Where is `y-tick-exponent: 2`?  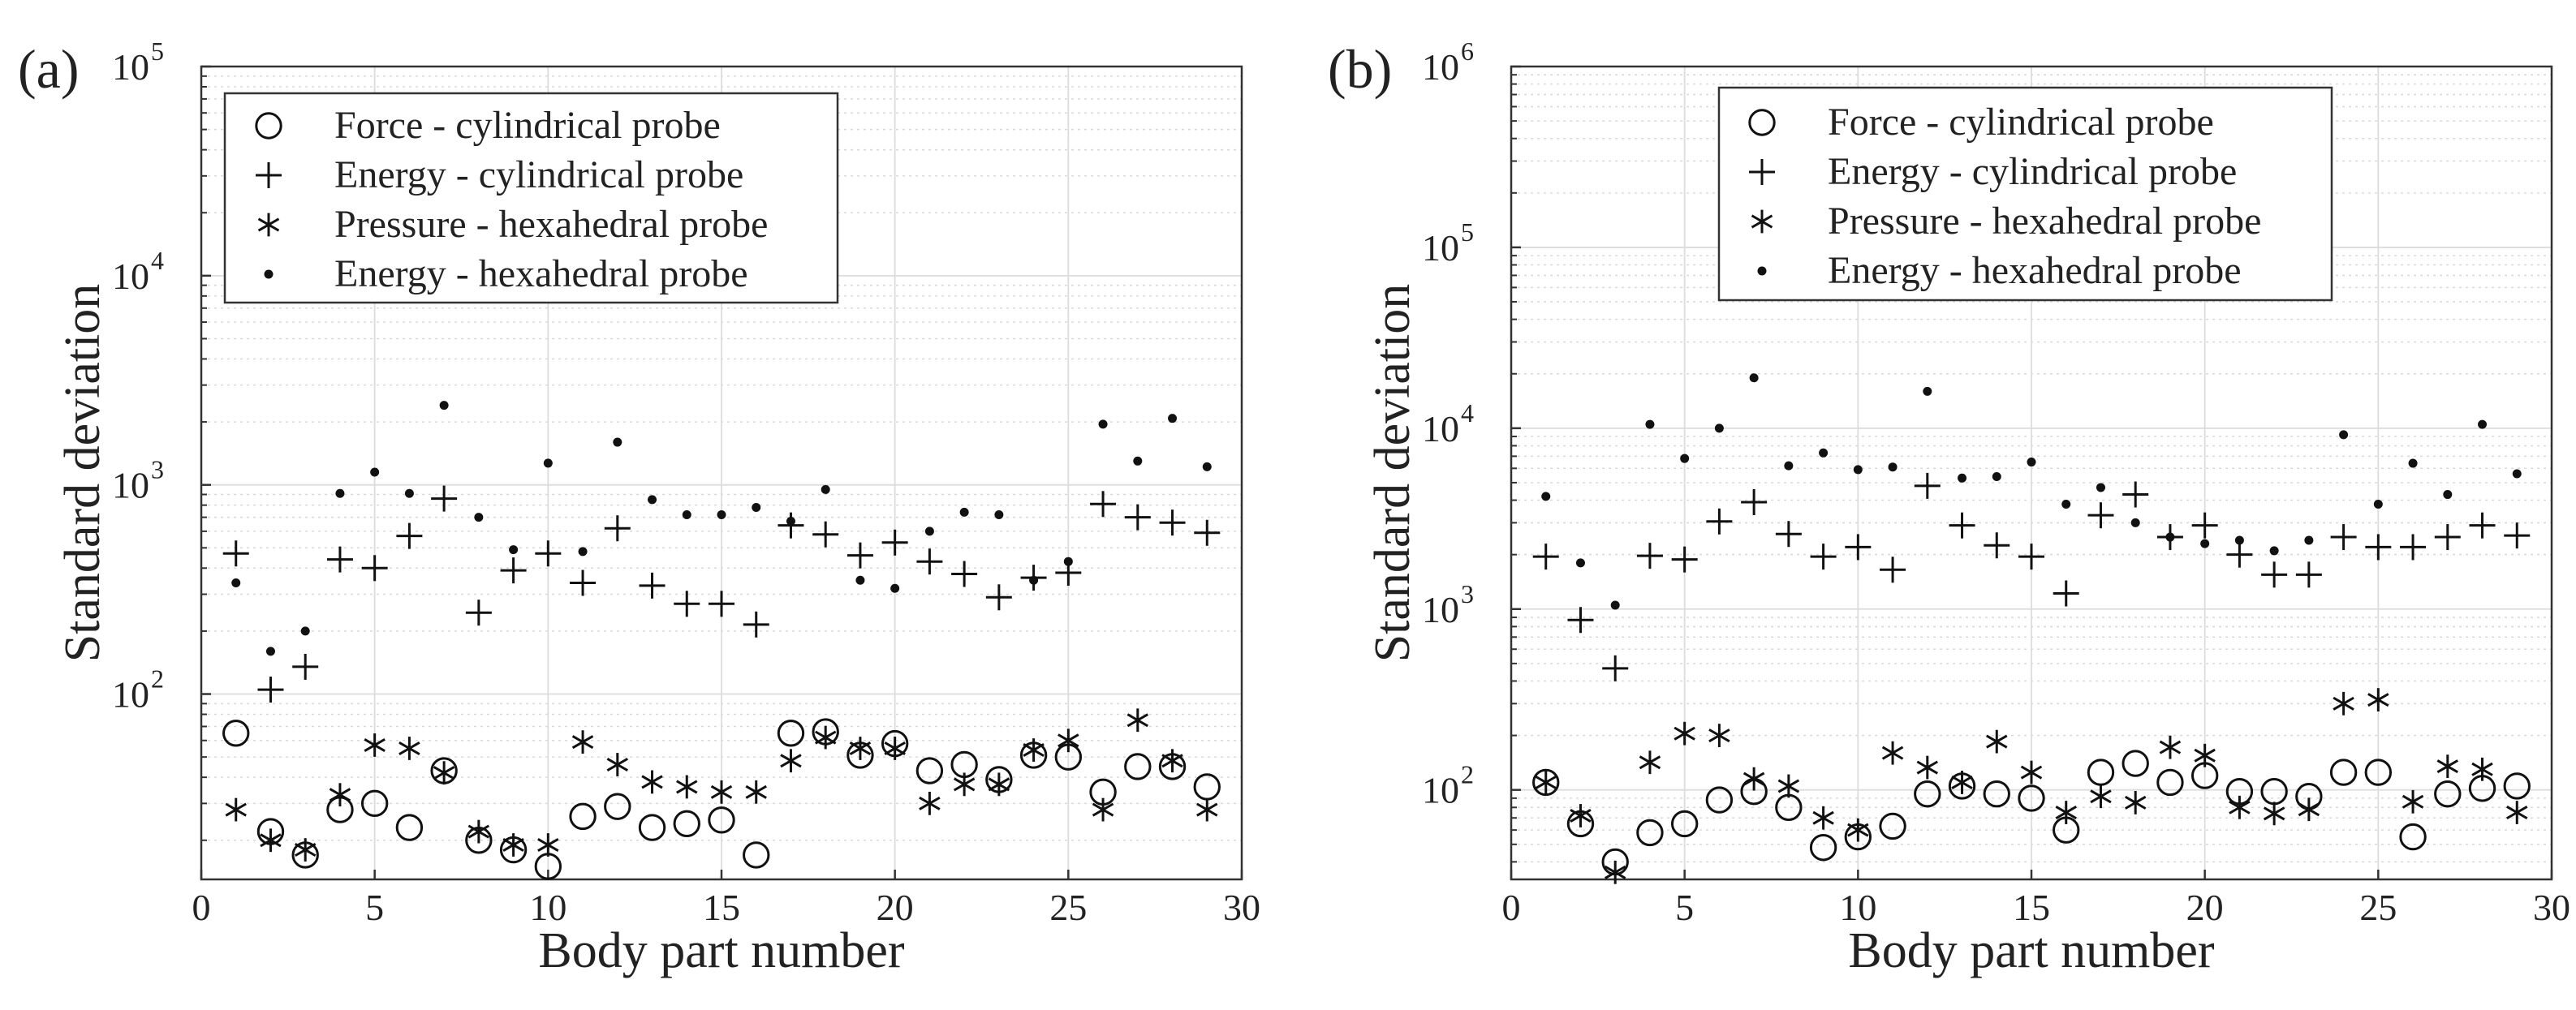
y-tick-exponent: 2 is located at coordinates (1468, 774).